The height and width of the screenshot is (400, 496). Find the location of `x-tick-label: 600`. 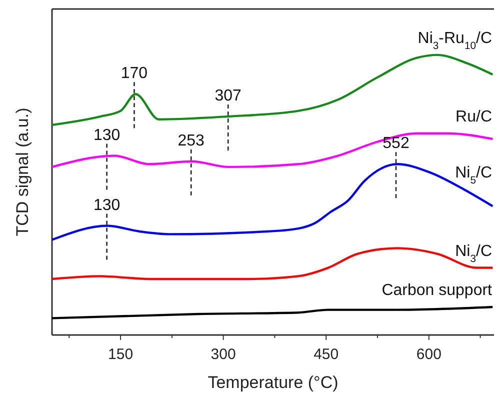

x-tick-label: 600 is located at coordinates (429, 354).